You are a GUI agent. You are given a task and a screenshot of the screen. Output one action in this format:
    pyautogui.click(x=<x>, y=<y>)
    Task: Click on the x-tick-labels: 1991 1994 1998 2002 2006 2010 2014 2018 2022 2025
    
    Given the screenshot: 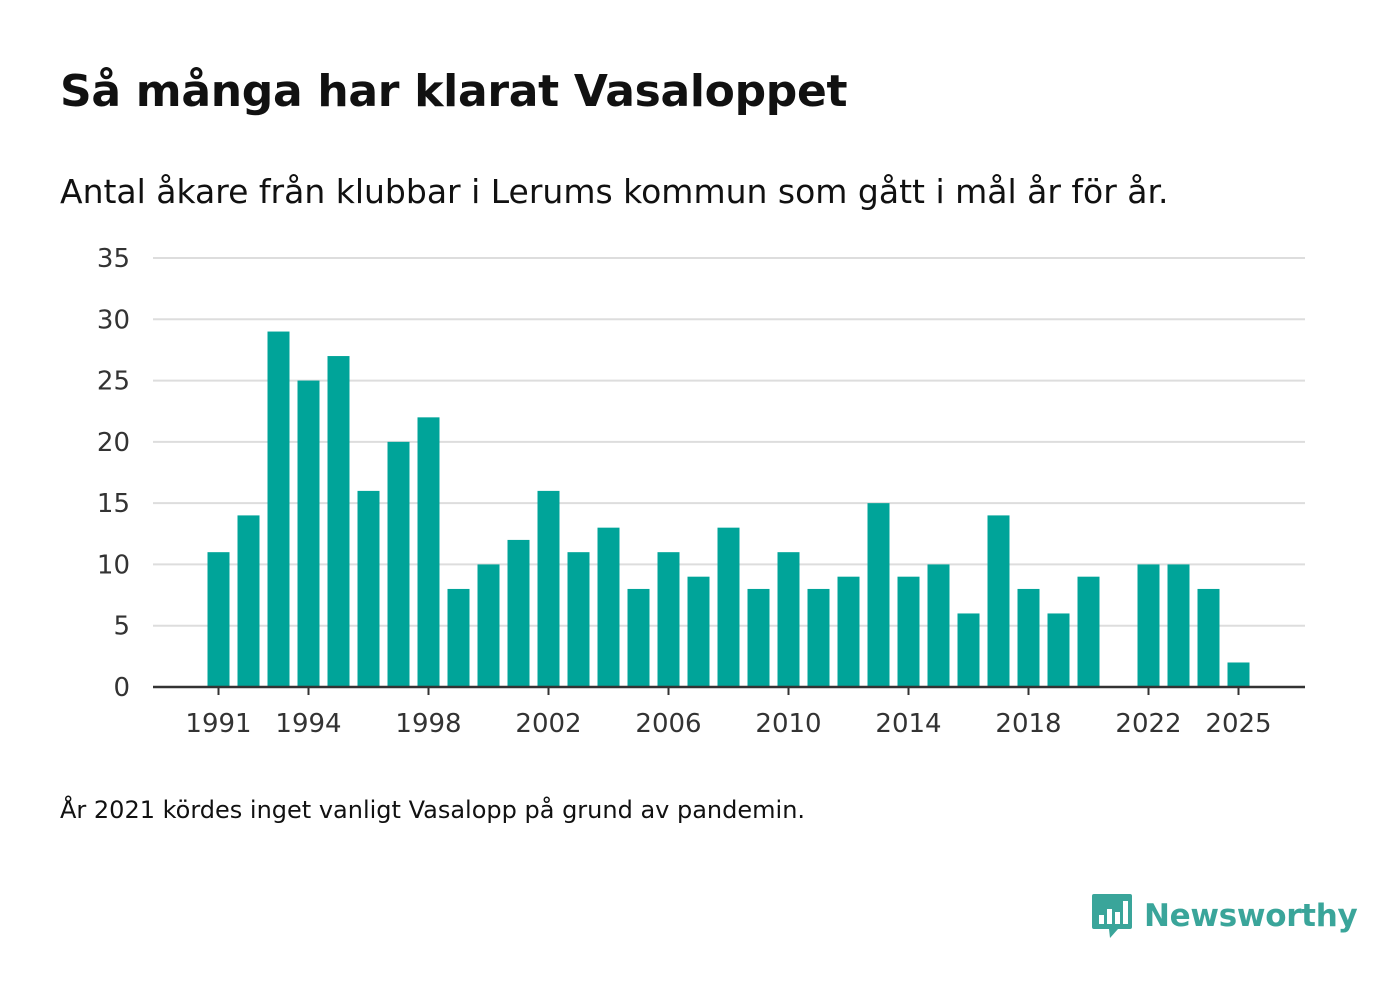 What is the action you would take?
    pyautogui.click(x=728, y=724)
    